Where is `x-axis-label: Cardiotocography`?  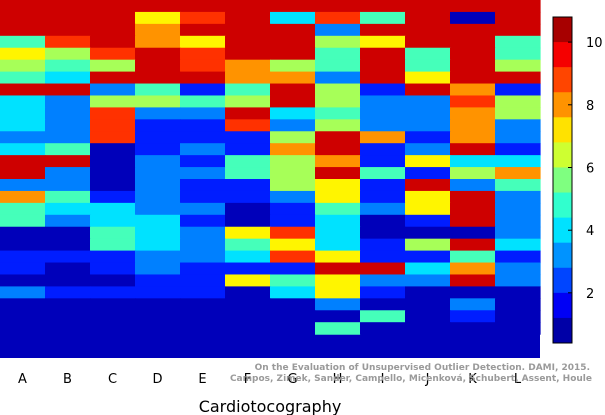
x-axis-label: Cardiotocography is located at coordinates (270, 406).